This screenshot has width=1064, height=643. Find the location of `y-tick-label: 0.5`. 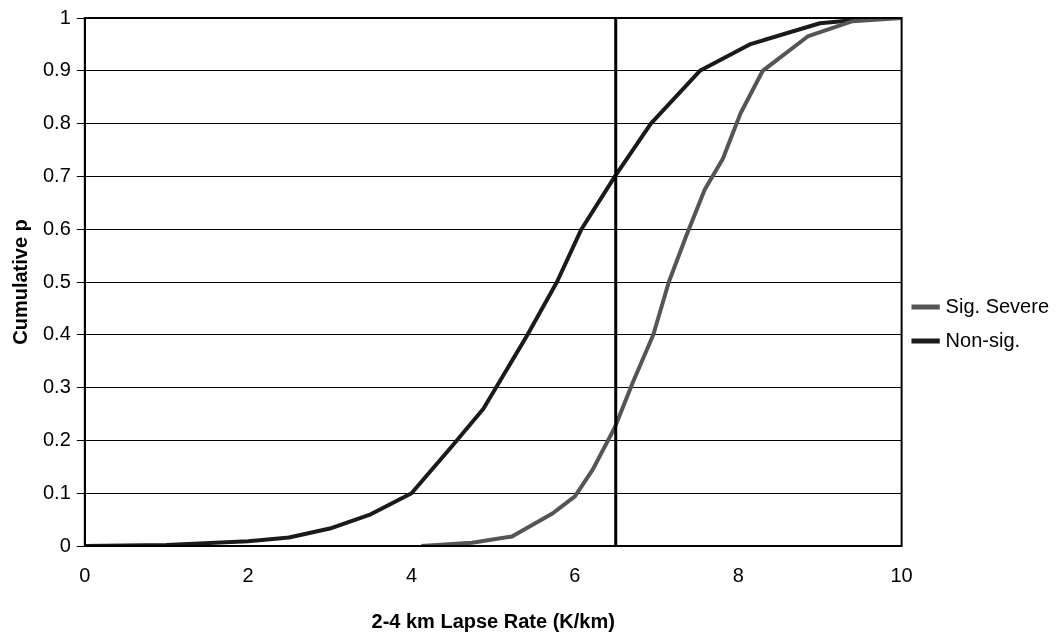

y-tick-label: 0.5 is located at coordinates (56, 280).